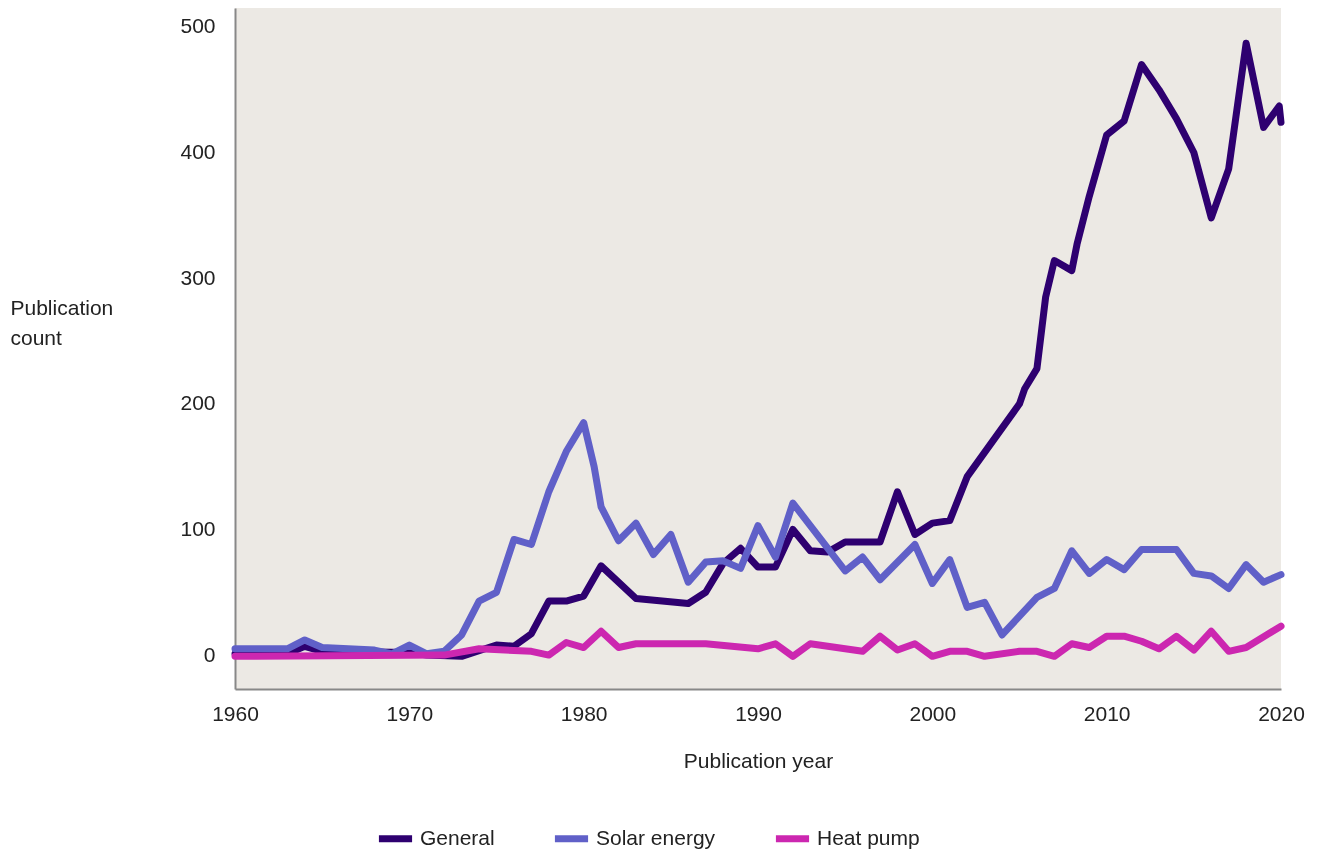 The height and width of the screenshot is (856, 1317). I want to click on x-axis-title: Publication year, so click(758, 760).